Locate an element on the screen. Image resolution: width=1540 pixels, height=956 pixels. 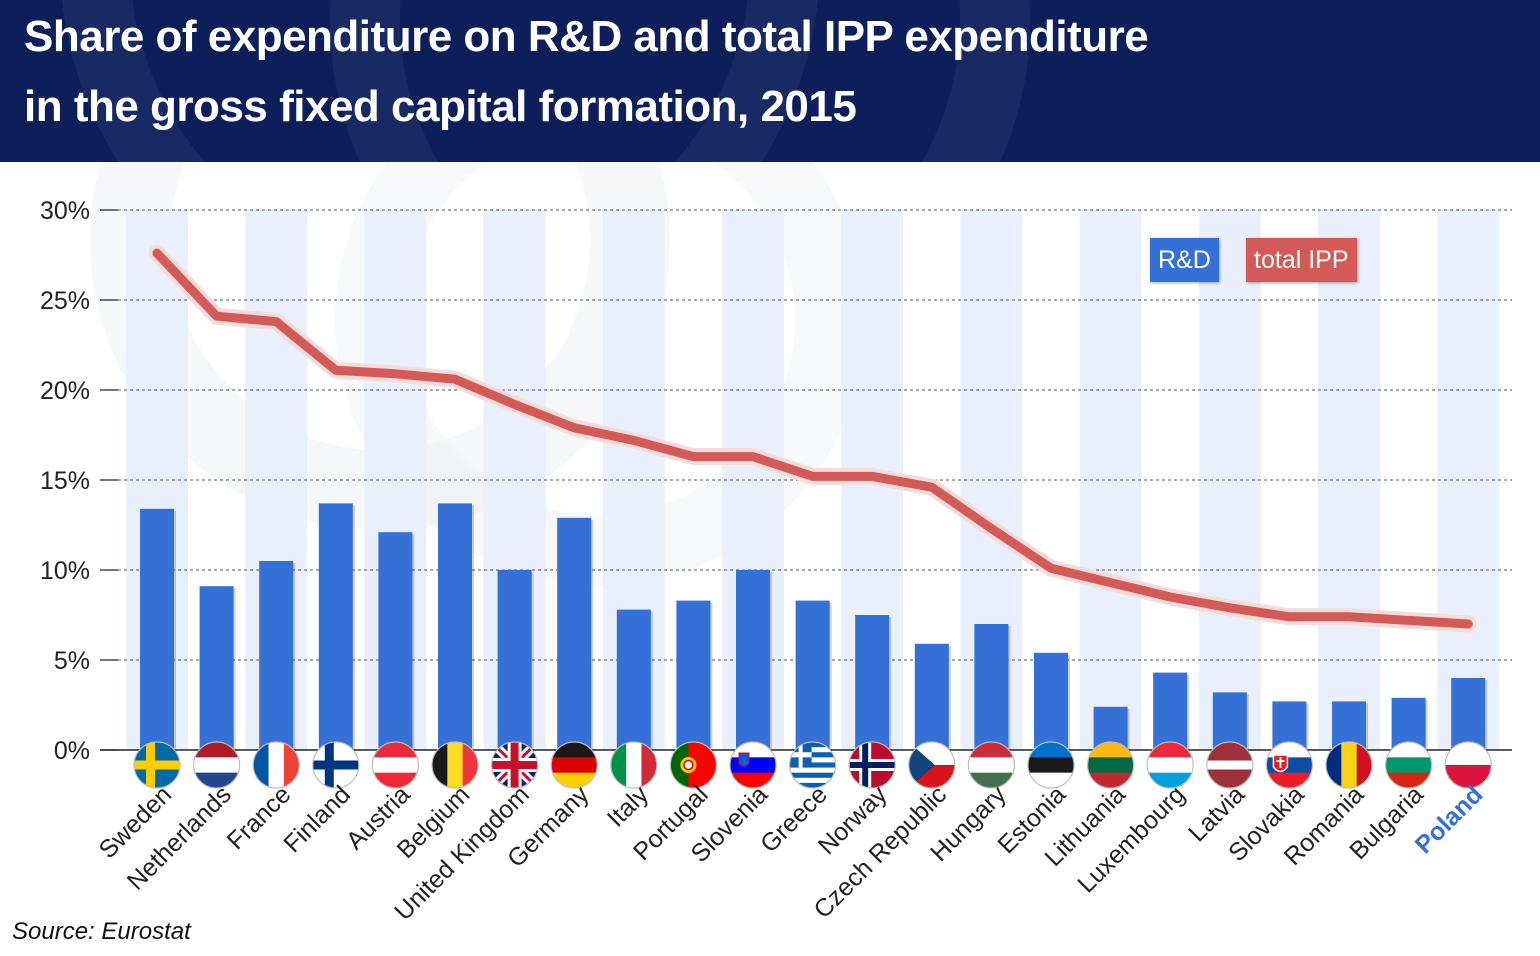
y-tick-label: 0% is located at coordinates (72, 751).